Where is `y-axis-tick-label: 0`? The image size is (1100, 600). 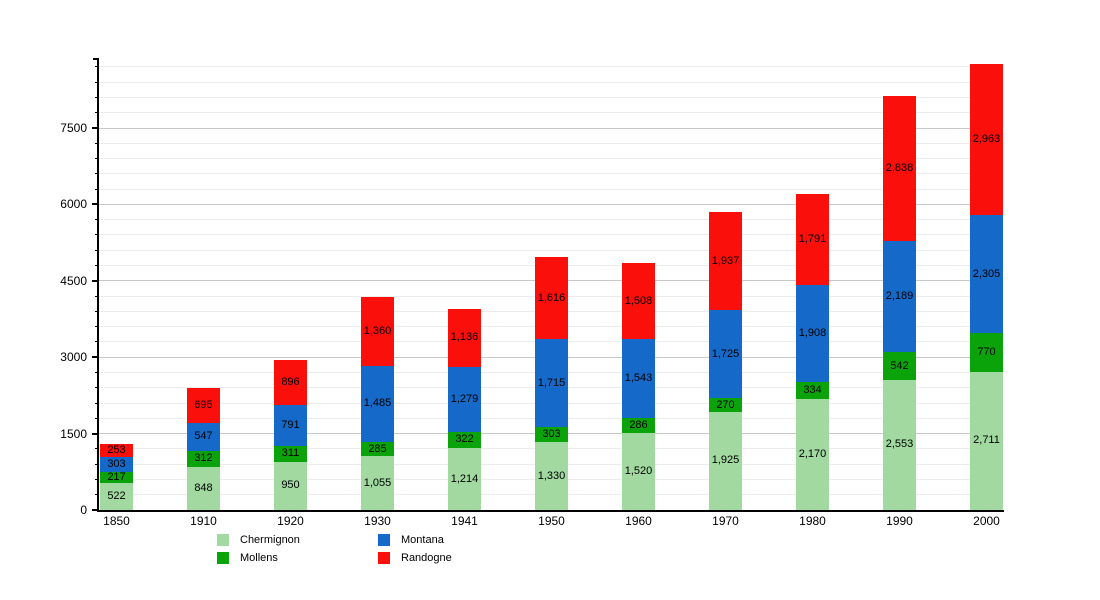
y-axis-tick-label: 0 is located at coordinates (83, 510).